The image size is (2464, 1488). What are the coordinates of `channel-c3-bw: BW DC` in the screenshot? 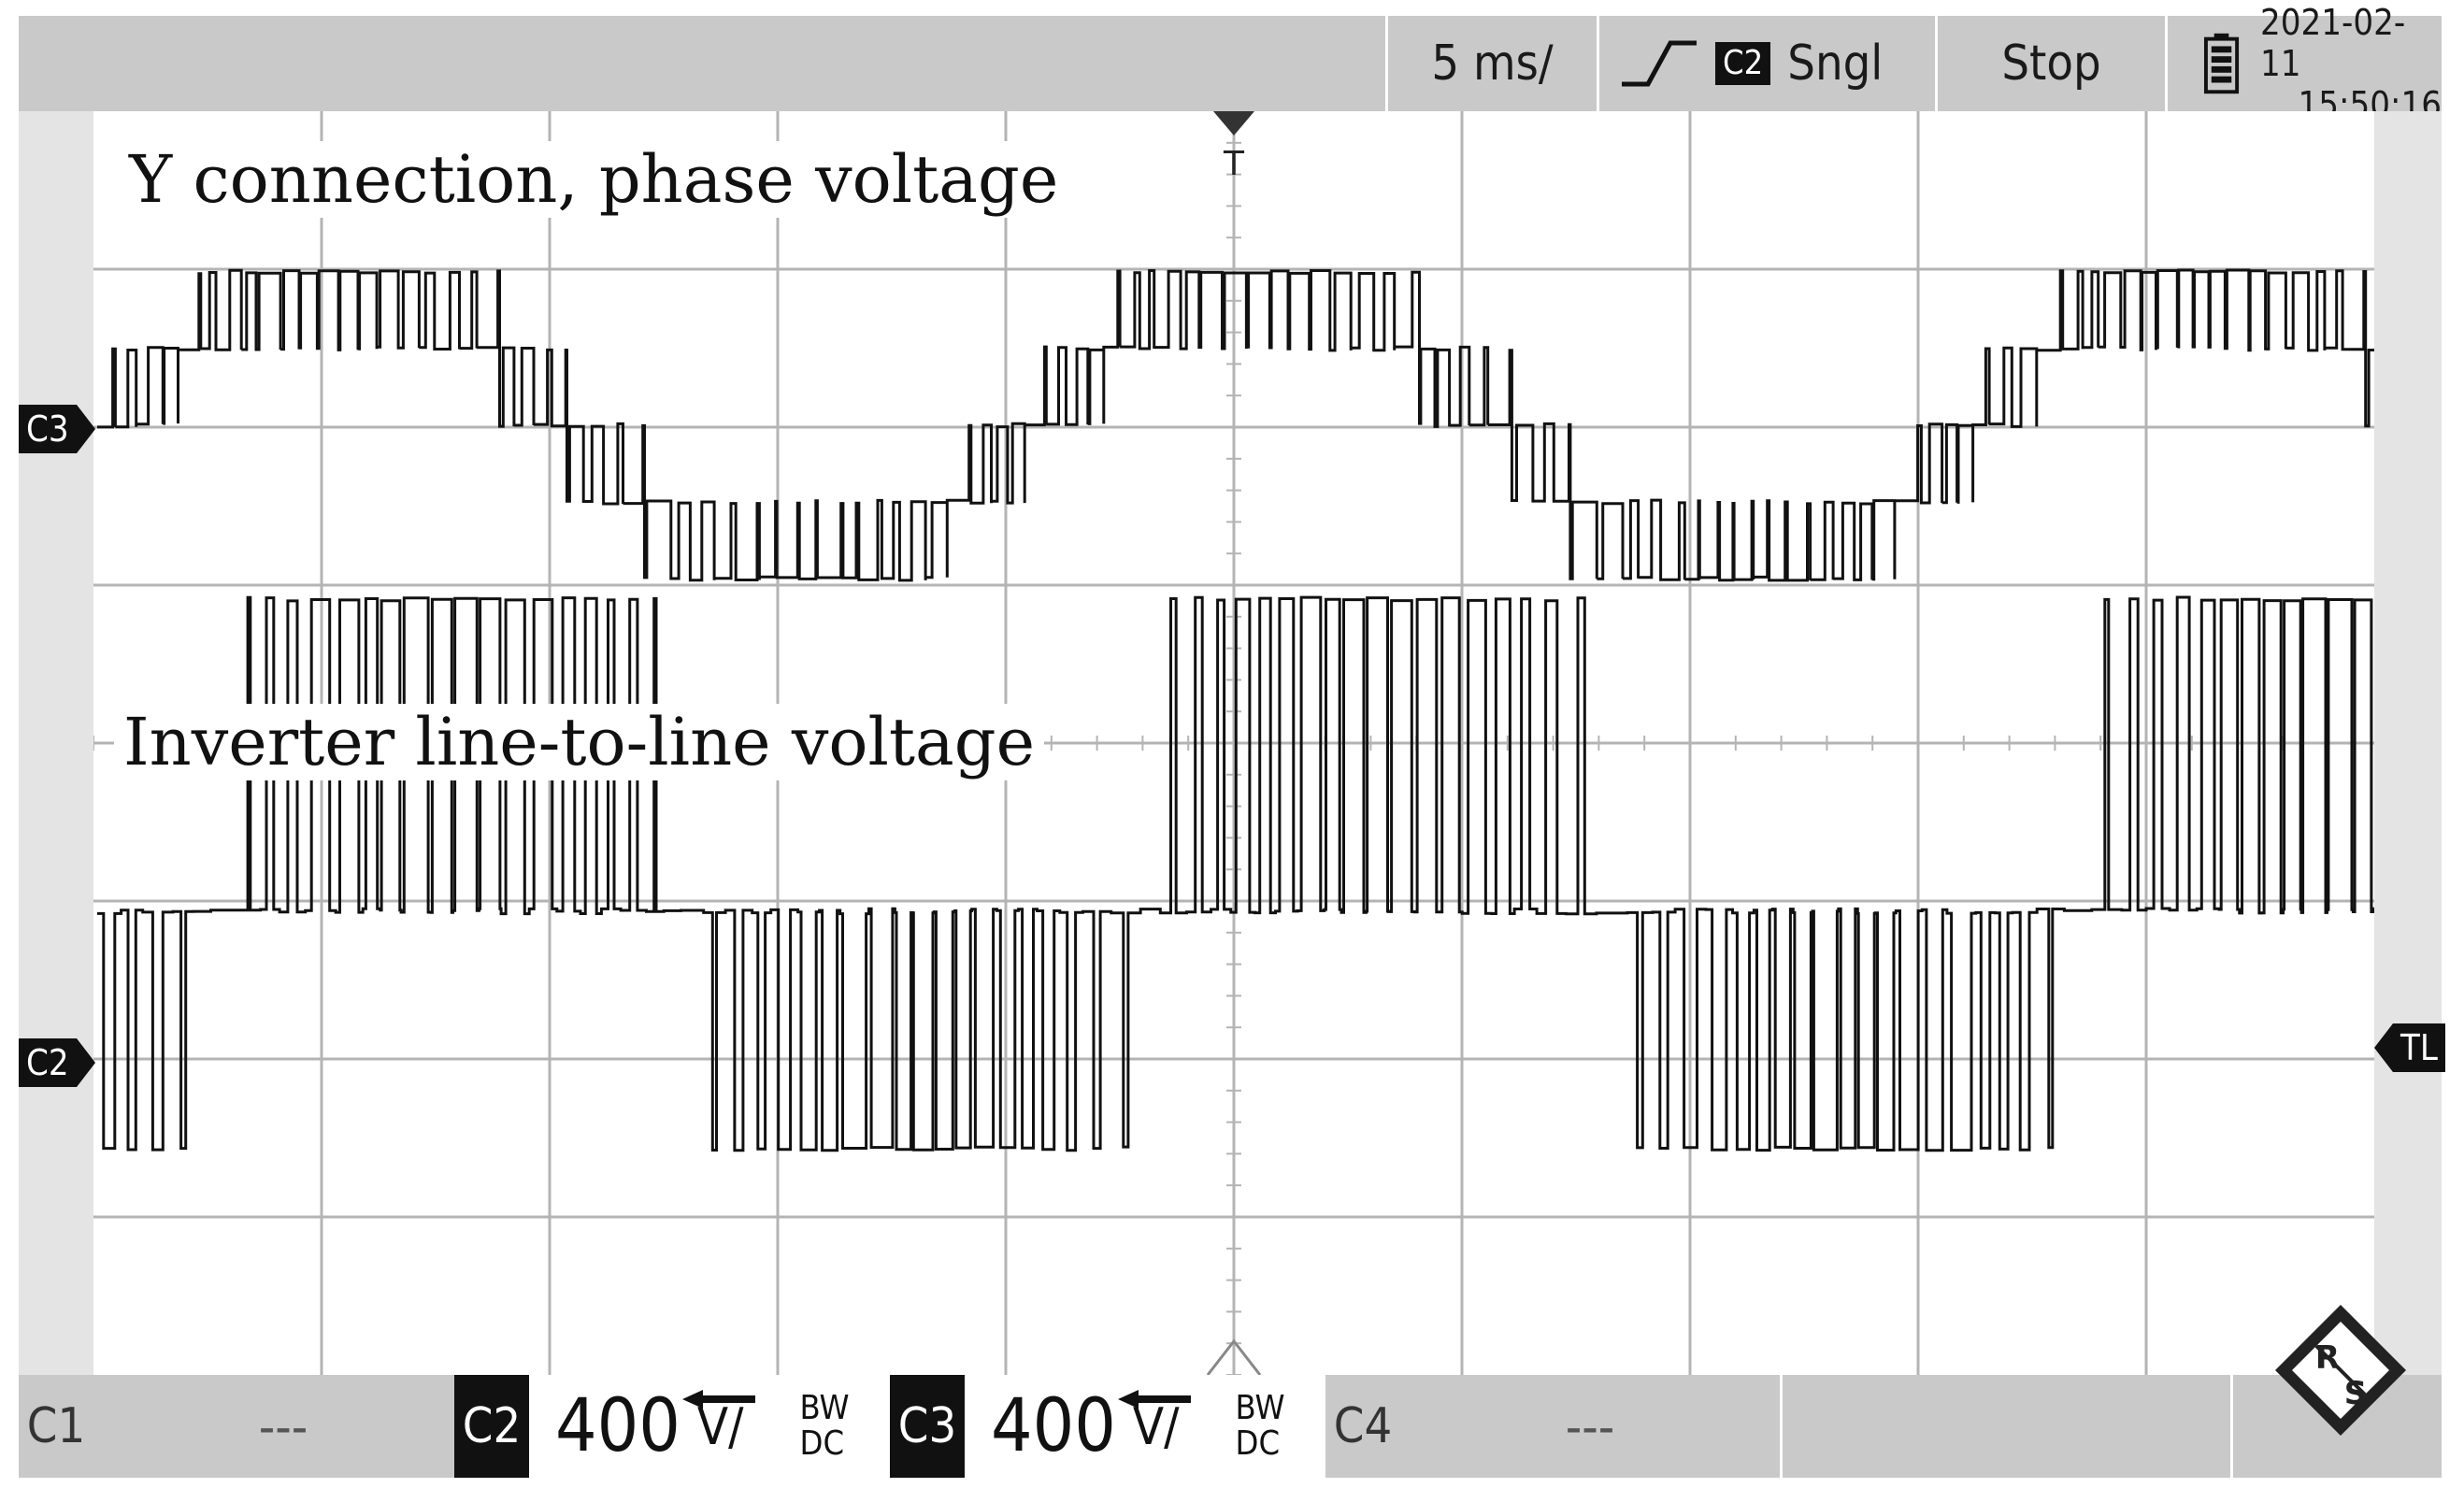 It's located at (1260, 1426).